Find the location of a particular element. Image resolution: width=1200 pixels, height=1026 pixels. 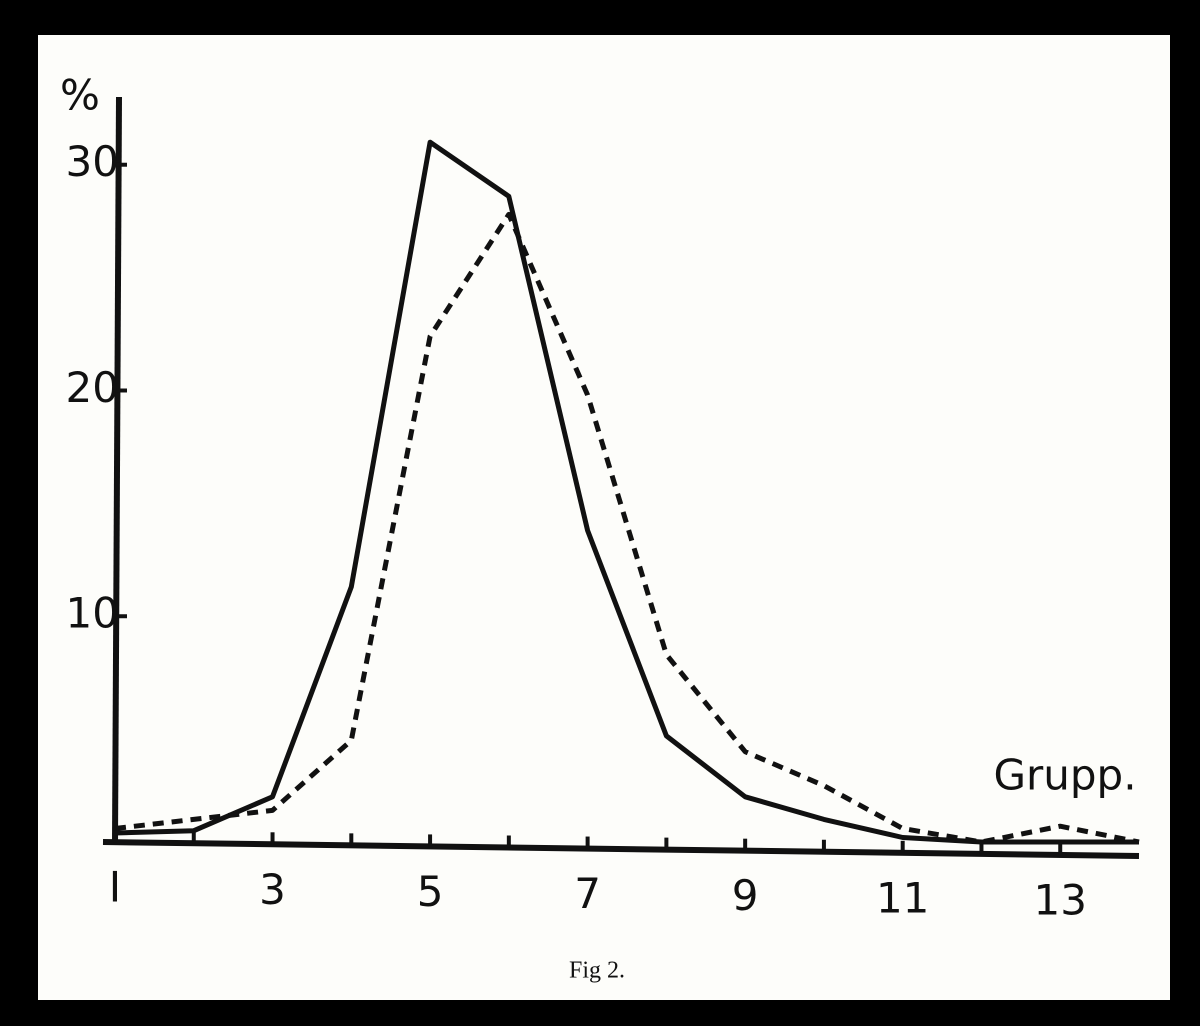

x-tick-label: I is located at coordinates (115, 887).